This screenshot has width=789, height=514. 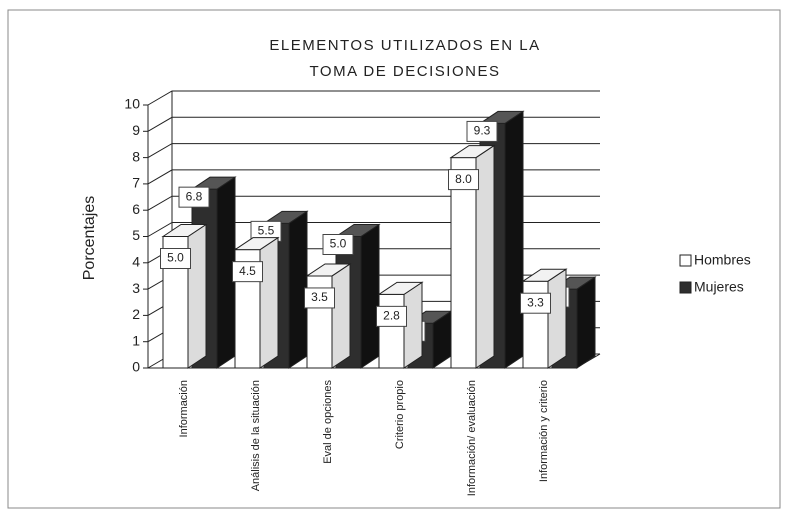 What do you see at coordinates (405, 71) in the screenshot?
I see `chart-title: TOMA DE DECISIONES` at bounding box center [405, 71].